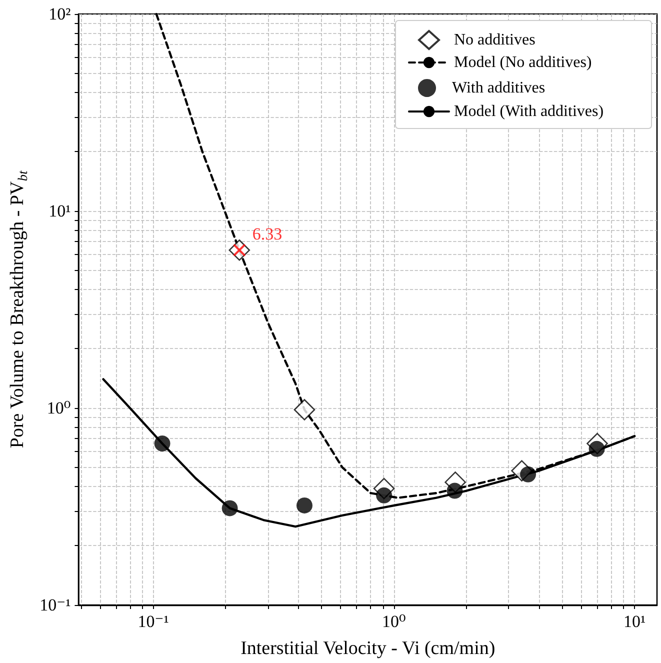 The height and width of the screenshot is (663, 661). I want to click on y-tick-label: 10⁻¹, so click(55, 605).